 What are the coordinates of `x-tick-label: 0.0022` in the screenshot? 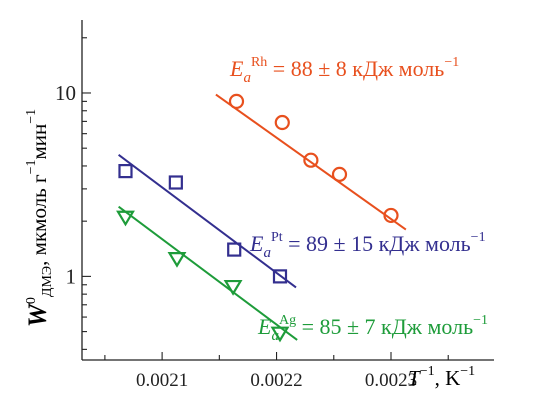 It's located at (276, 380).